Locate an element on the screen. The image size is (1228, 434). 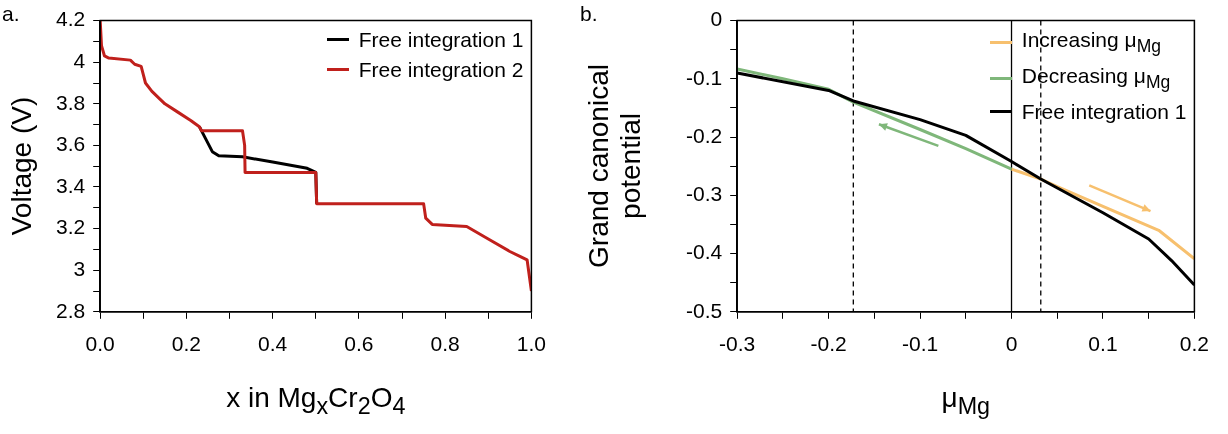
y-tick-label: 0 is located at coordinates (716, 19).